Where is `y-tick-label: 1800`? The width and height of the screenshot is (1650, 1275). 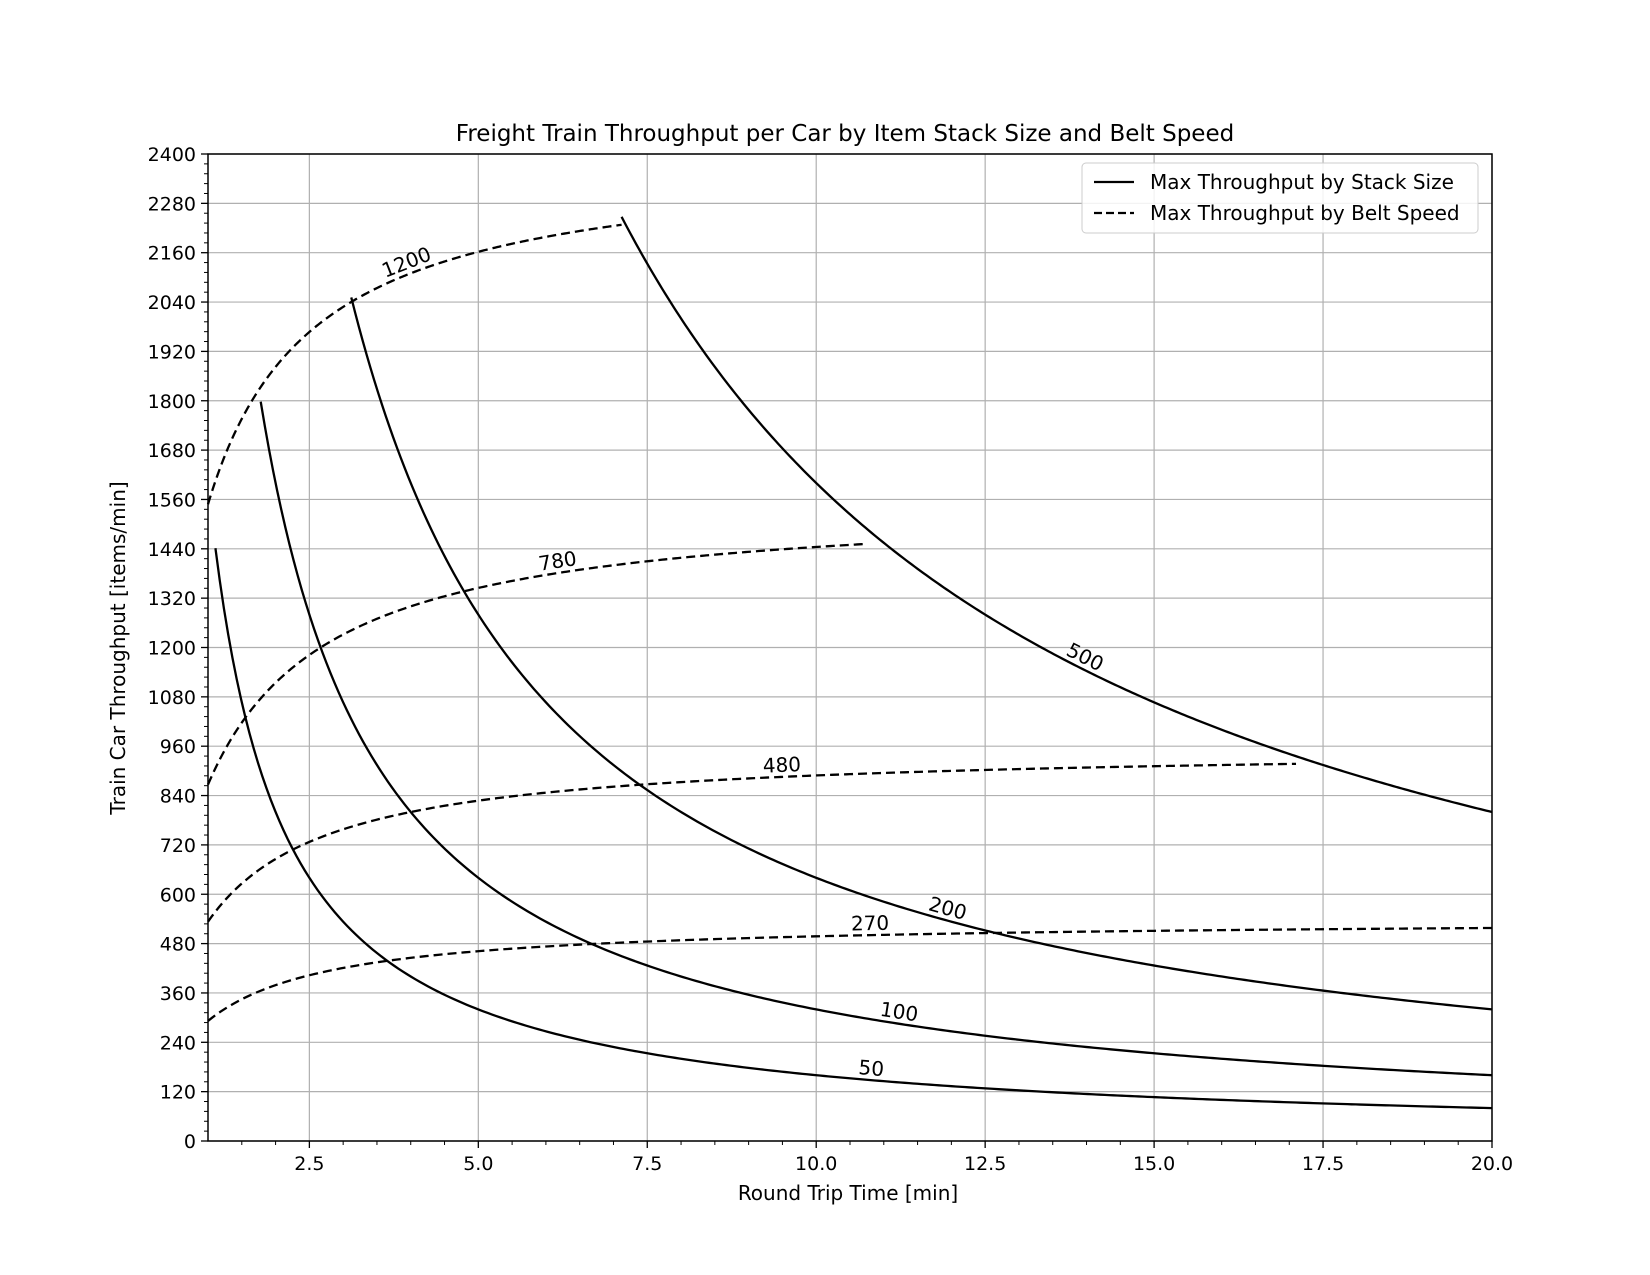 y-tick-label: 1800 is located at coordinates (172, 402).